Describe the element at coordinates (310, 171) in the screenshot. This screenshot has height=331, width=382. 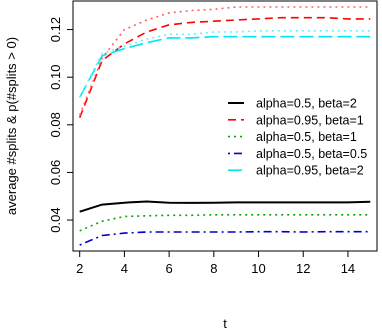
I see `legend-label: alpha=0.95, beta=2` at that location.